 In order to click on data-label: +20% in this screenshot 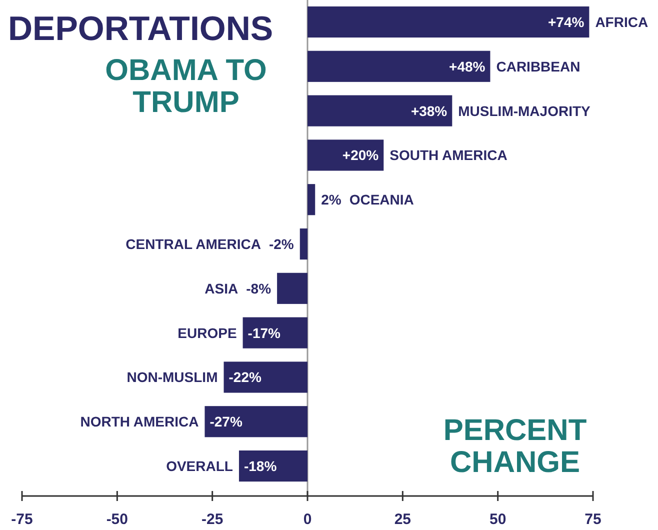, I will do `click(361, 155)`.